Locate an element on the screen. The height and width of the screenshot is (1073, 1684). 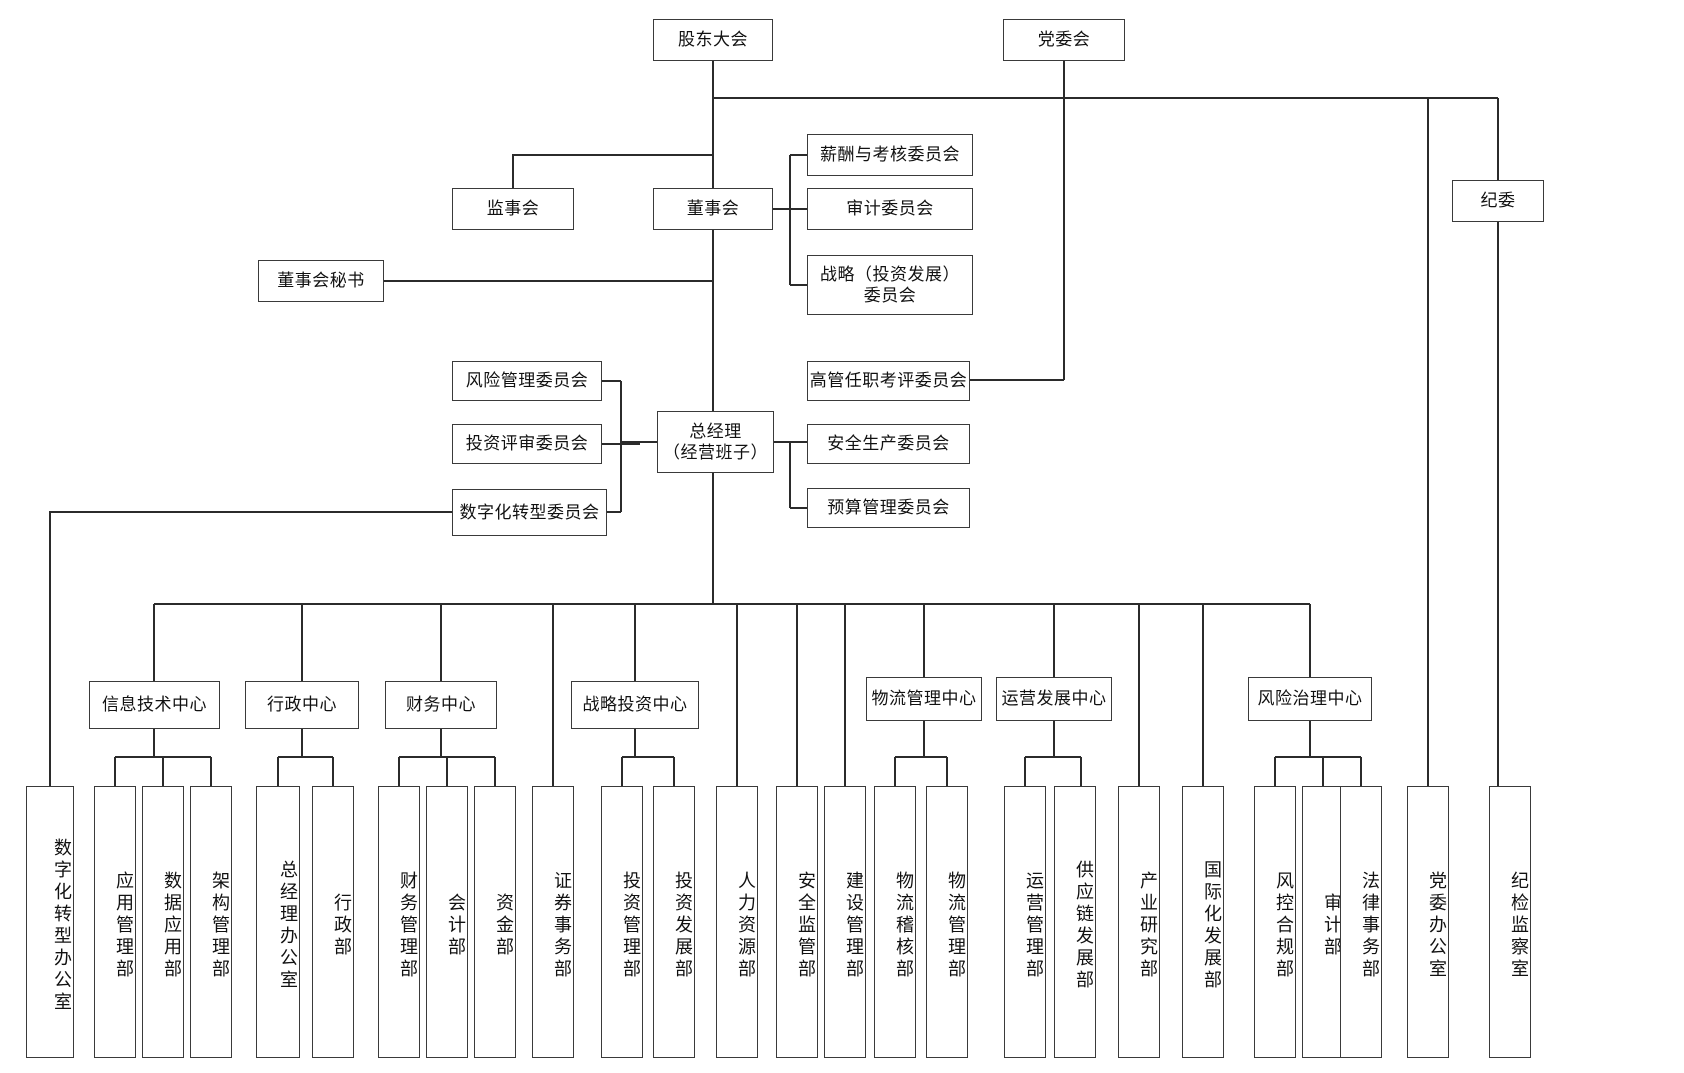
node-investment-development-dept: 投资发展部 is located at coordinates (674, 922).